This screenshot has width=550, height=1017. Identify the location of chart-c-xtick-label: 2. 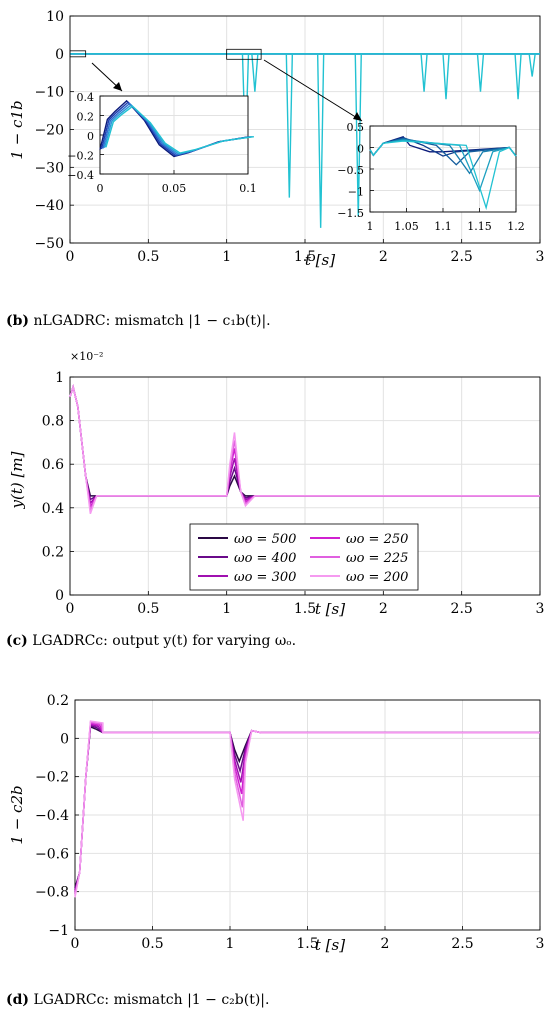
(383, 609).